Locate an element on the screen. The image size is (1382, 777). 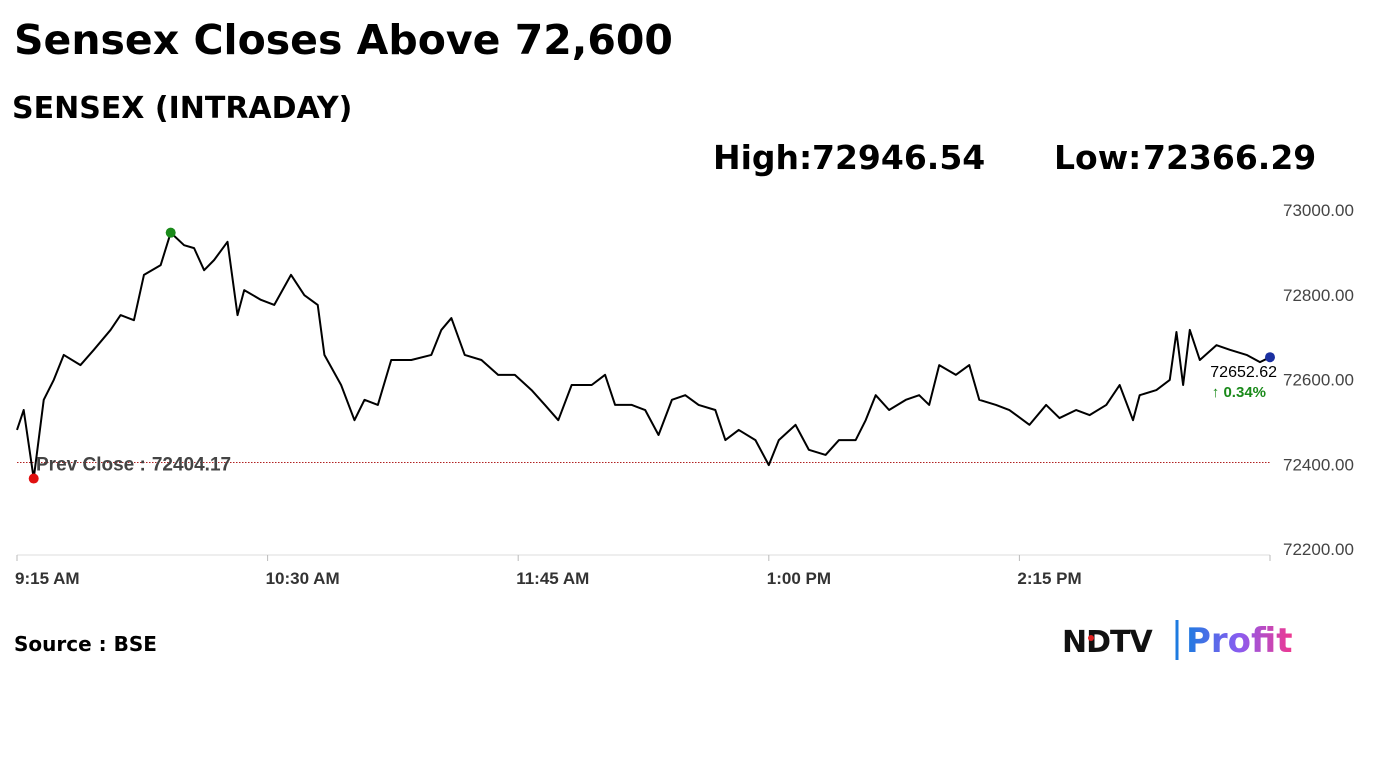
brand-dot is located at coordinates (1091, 638).